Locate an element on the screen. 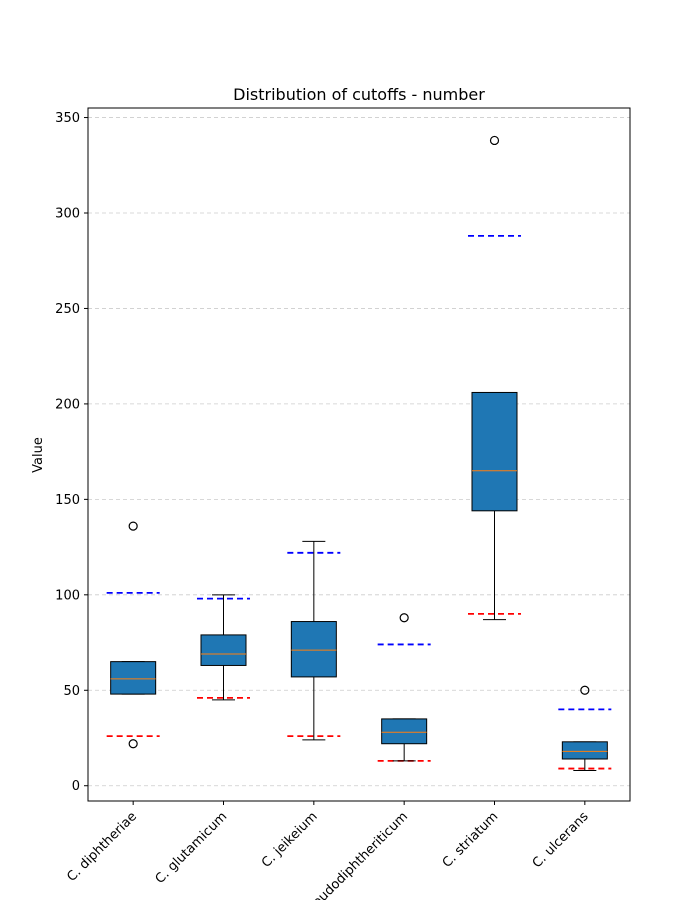 Image resolution: width=700 pixels, height=900 pixels. y-tick-label: 350 is located at coordinates (67, 118).